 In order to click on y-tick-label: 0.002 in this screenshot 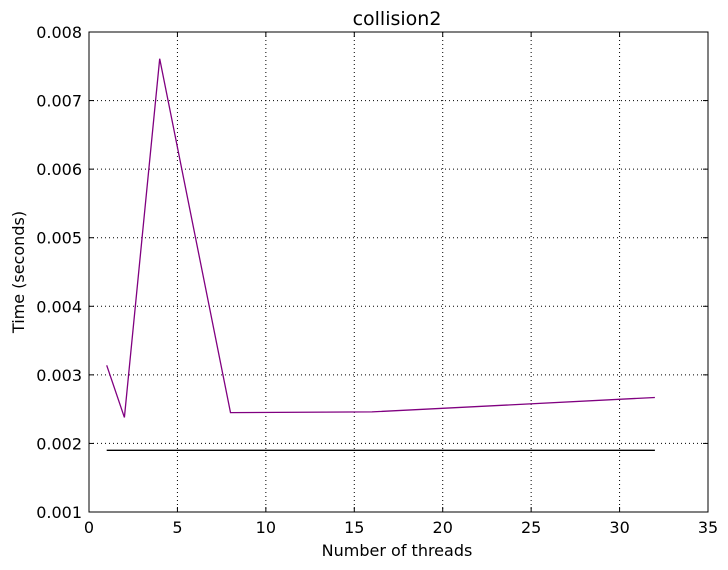, I will do `click(59, 443)`.